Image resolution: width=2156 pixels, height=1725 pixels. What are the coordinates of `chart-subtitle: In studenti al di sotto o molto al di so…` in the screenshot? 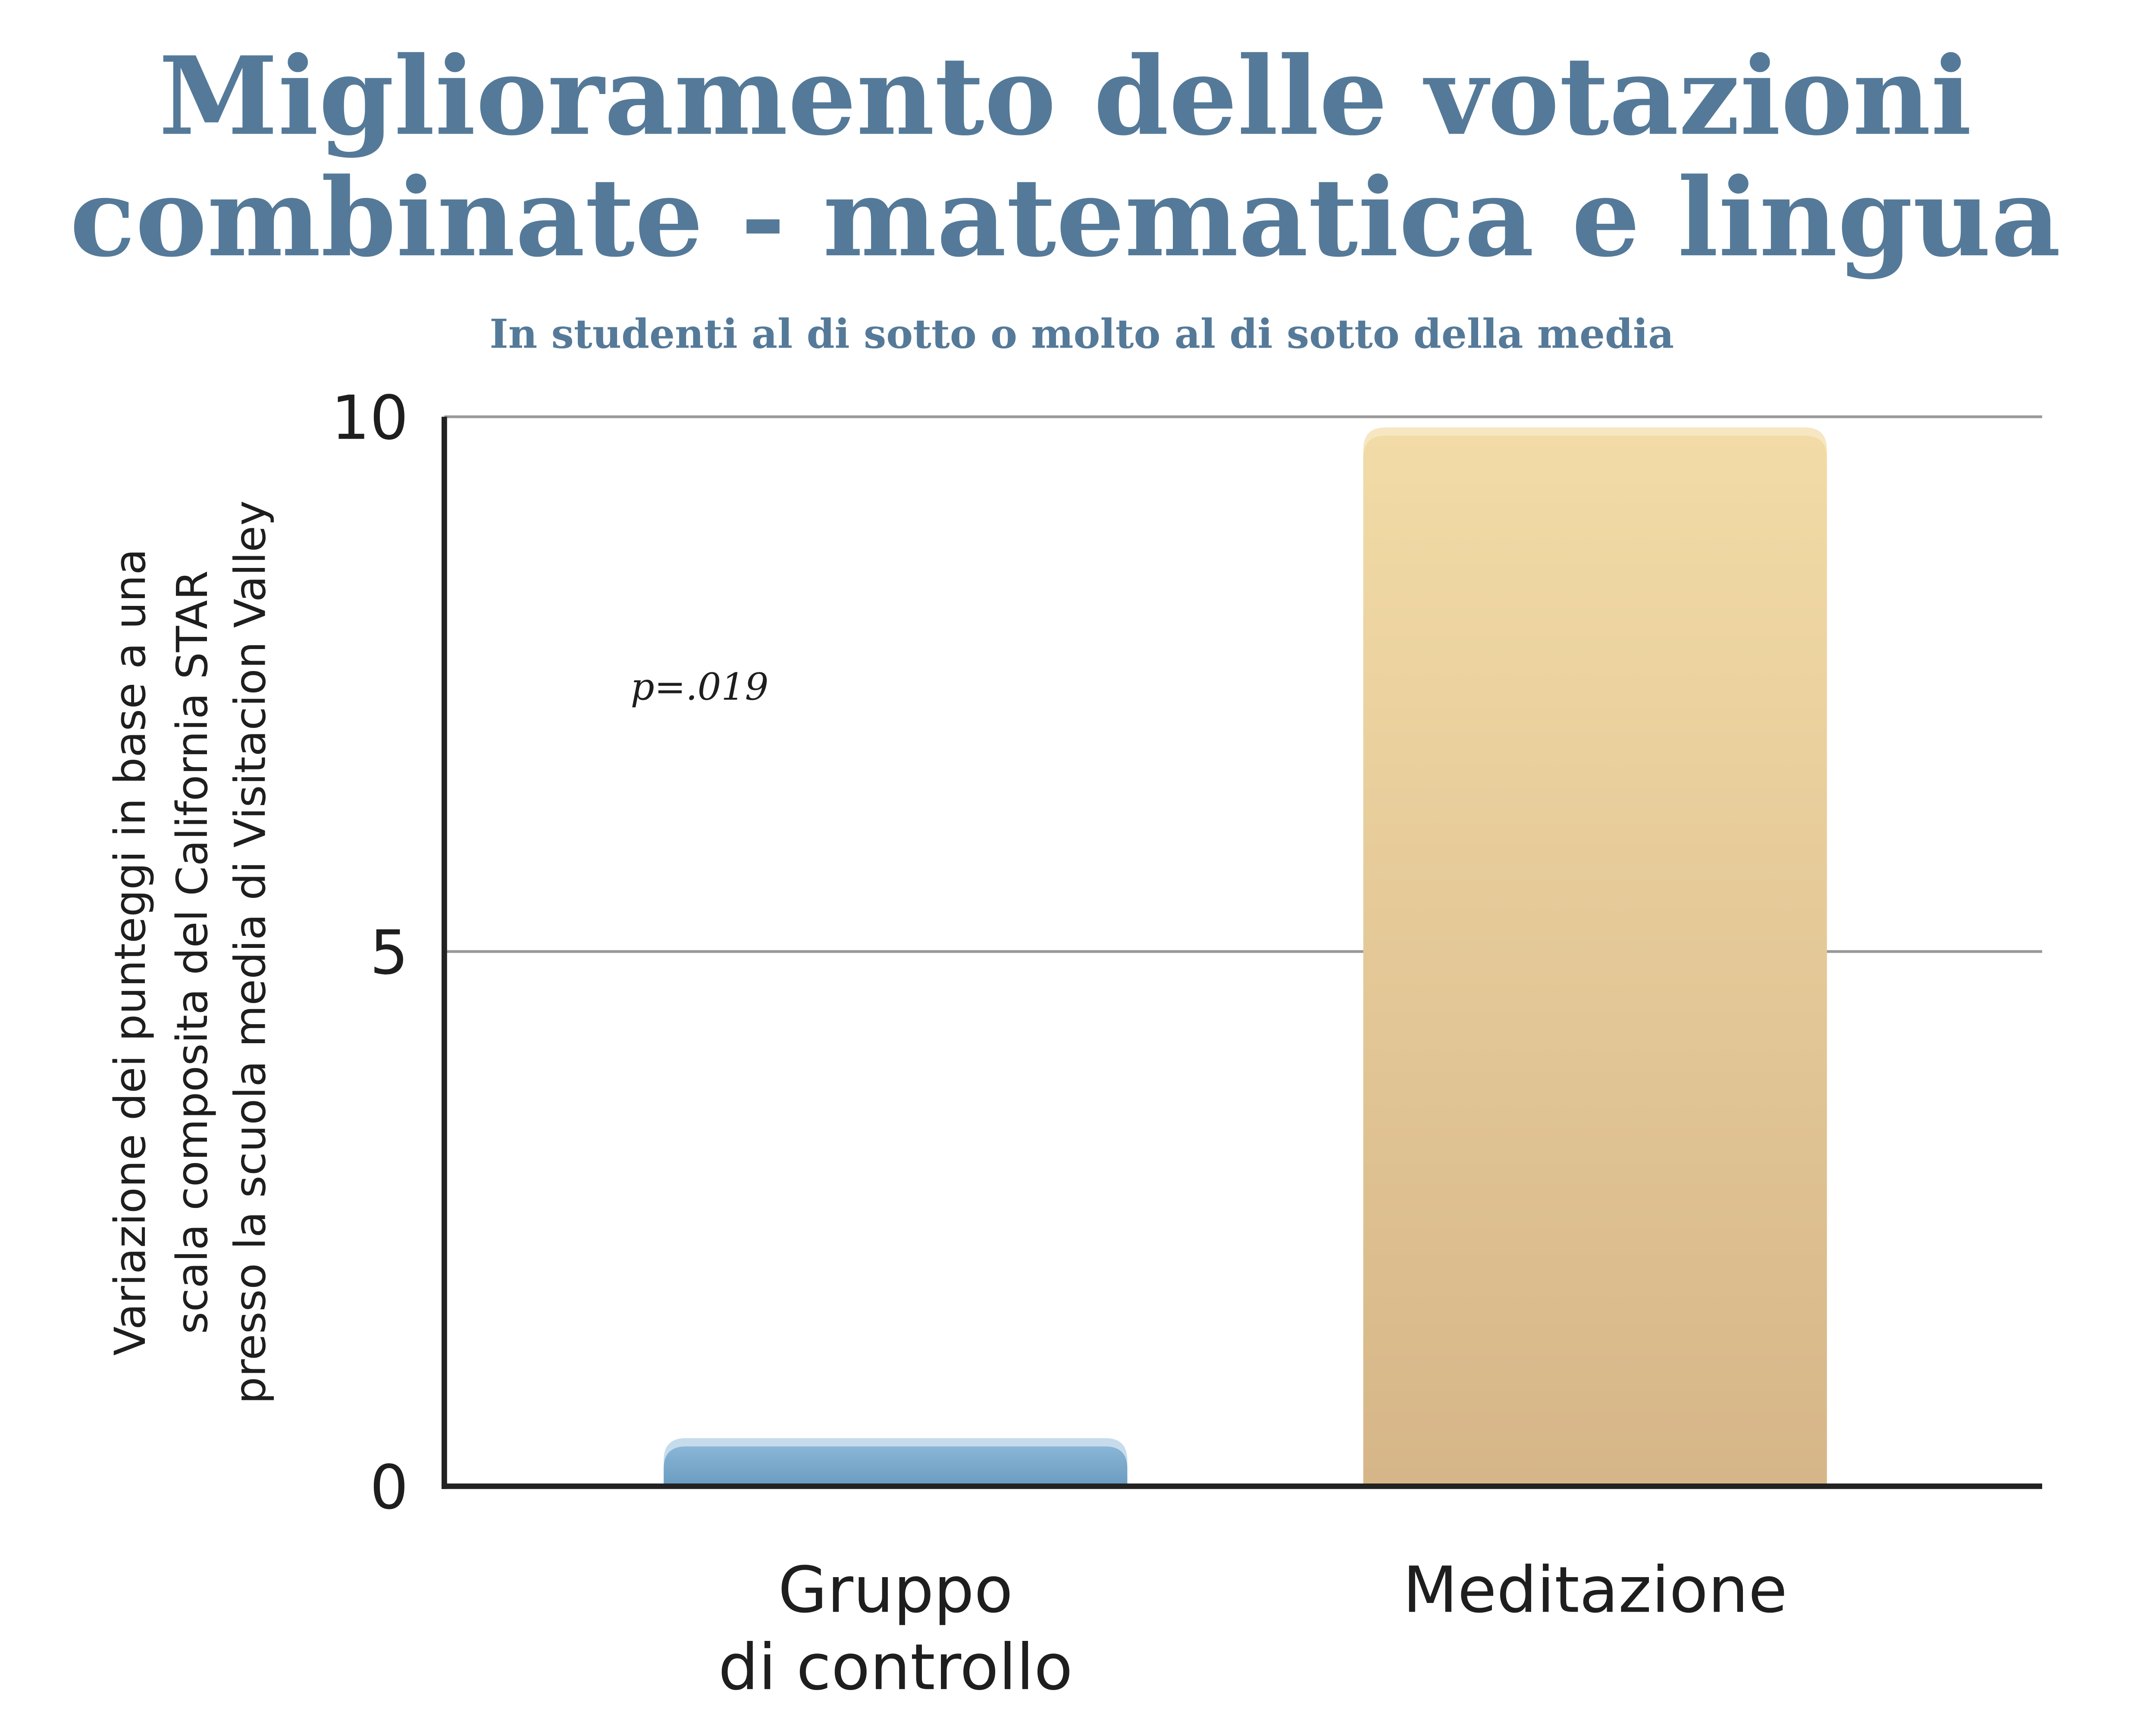 It's located at (1081, 334).